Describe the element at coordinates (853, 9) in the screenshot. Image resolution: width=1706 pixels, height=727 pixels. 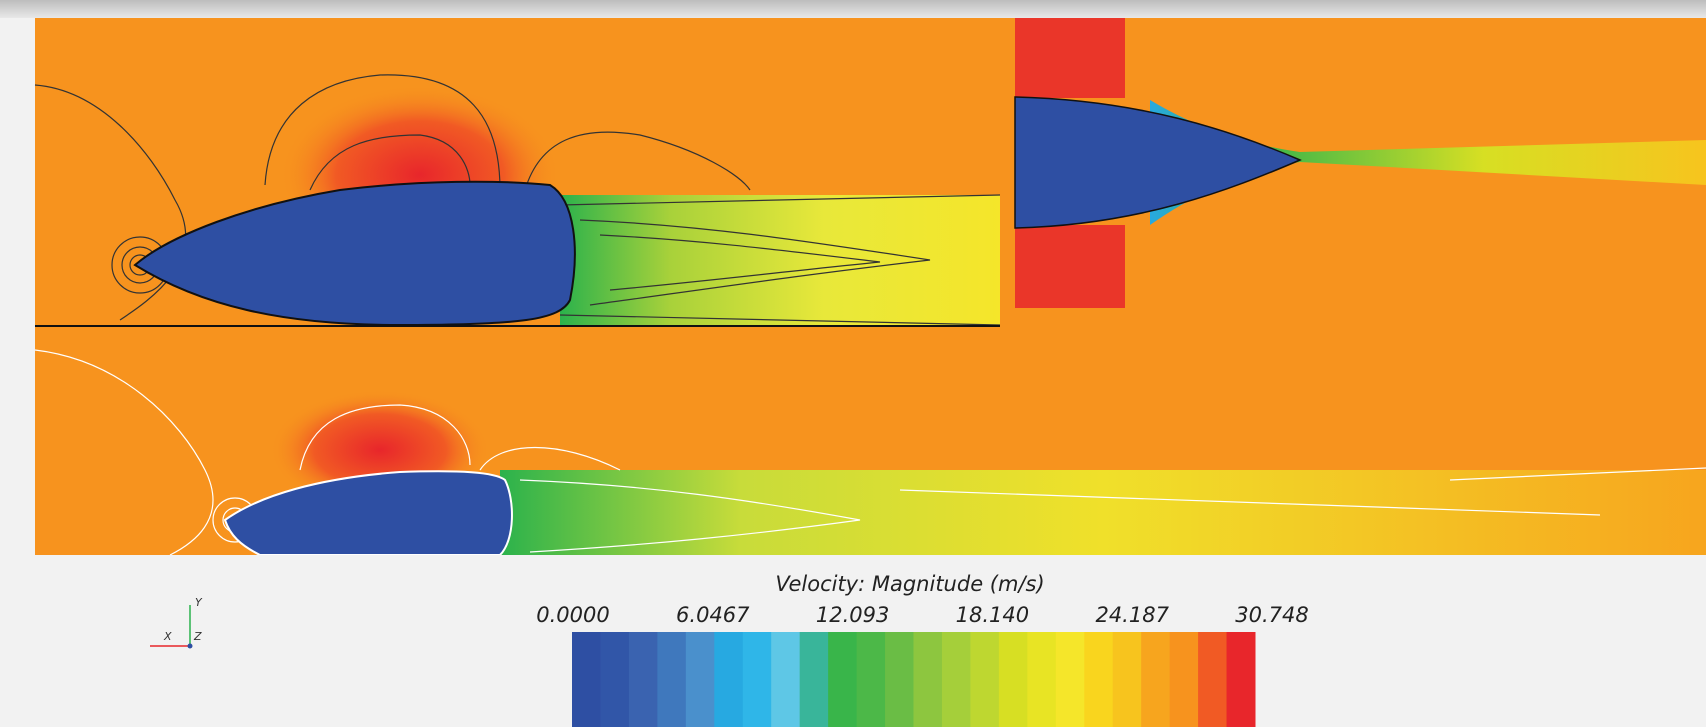
I see `top-bar` at that location.